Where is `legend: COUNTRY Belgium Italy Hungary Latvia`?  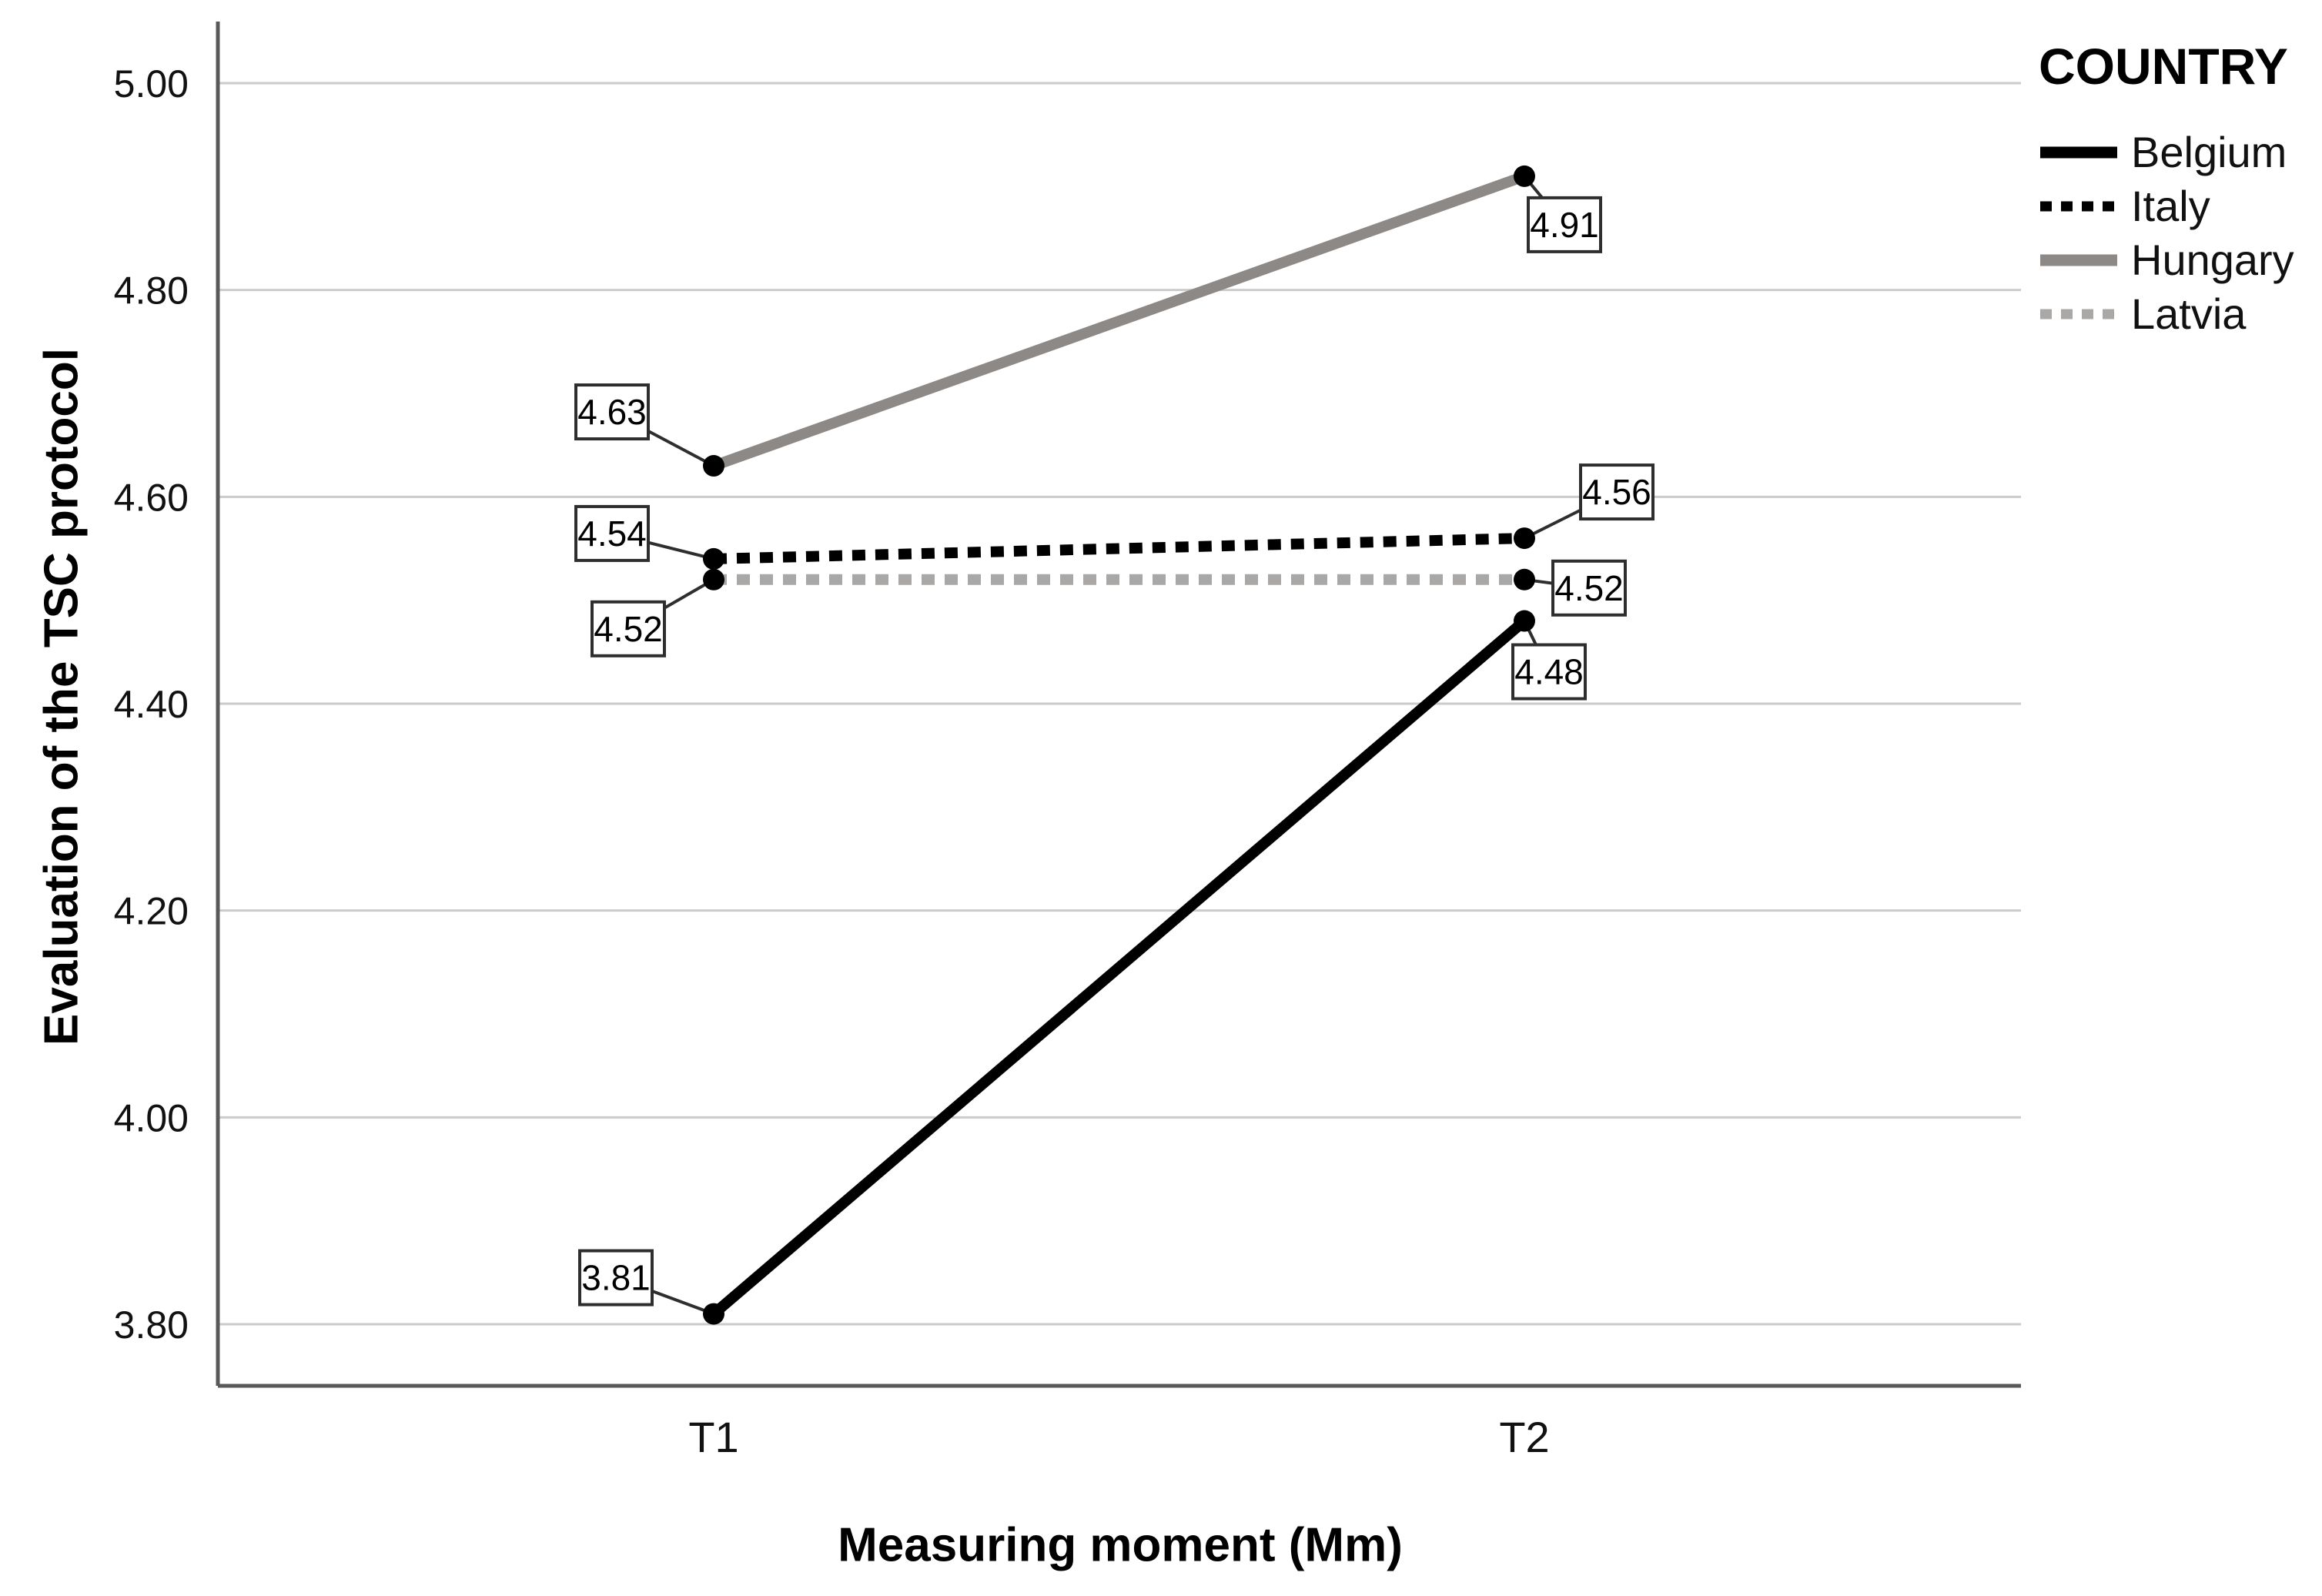 legend: COUNTRY Belgium Italy Hungary Latvia is located at coordinates (2166, 190).